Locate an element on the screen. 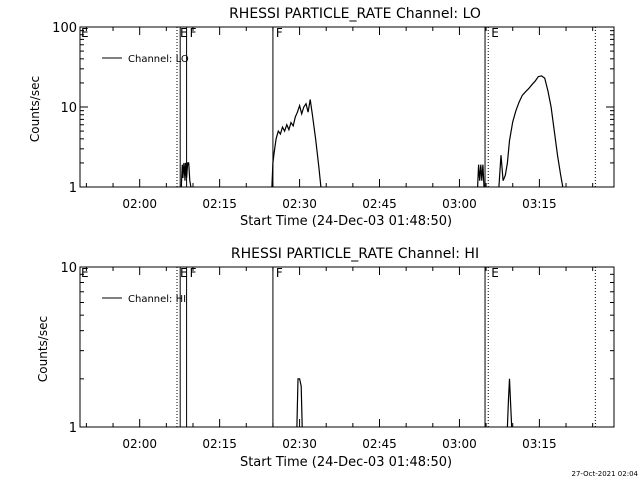 Image resolution: width=640 pixels, height=480 pixels. y-tick-label: 100 is located at coordinates (64, 28).